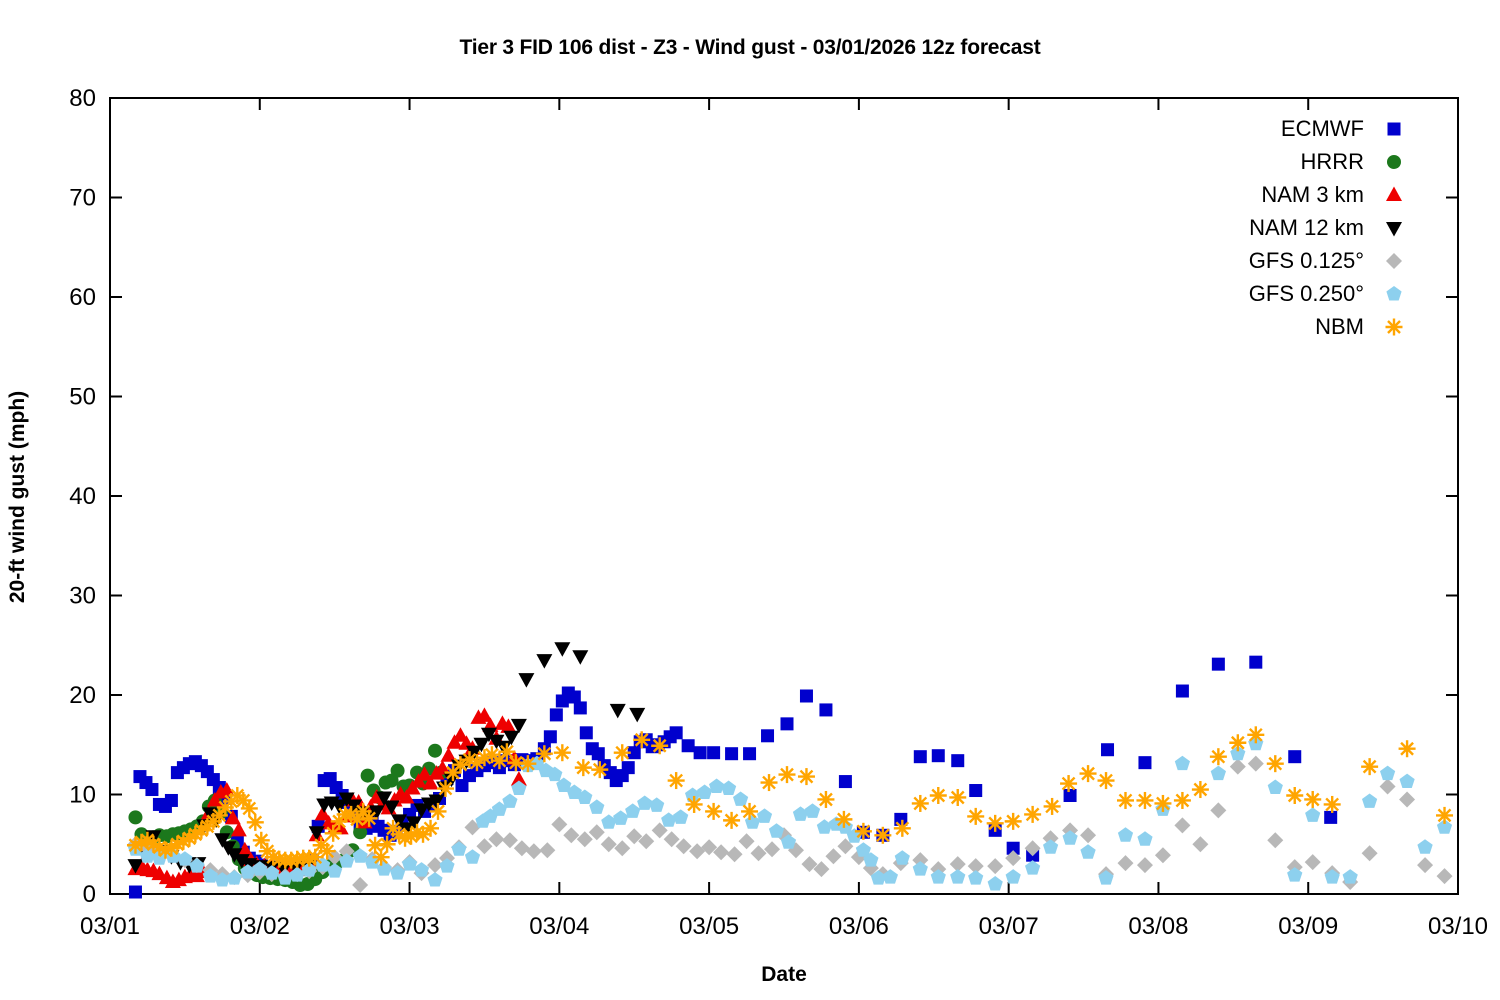 The image size is (1500, 1000). What do you see at coordinates (1306, 227) in the screenshot?
I see `legend-label: NAM 12 km` at bounding box center [1306, 227].